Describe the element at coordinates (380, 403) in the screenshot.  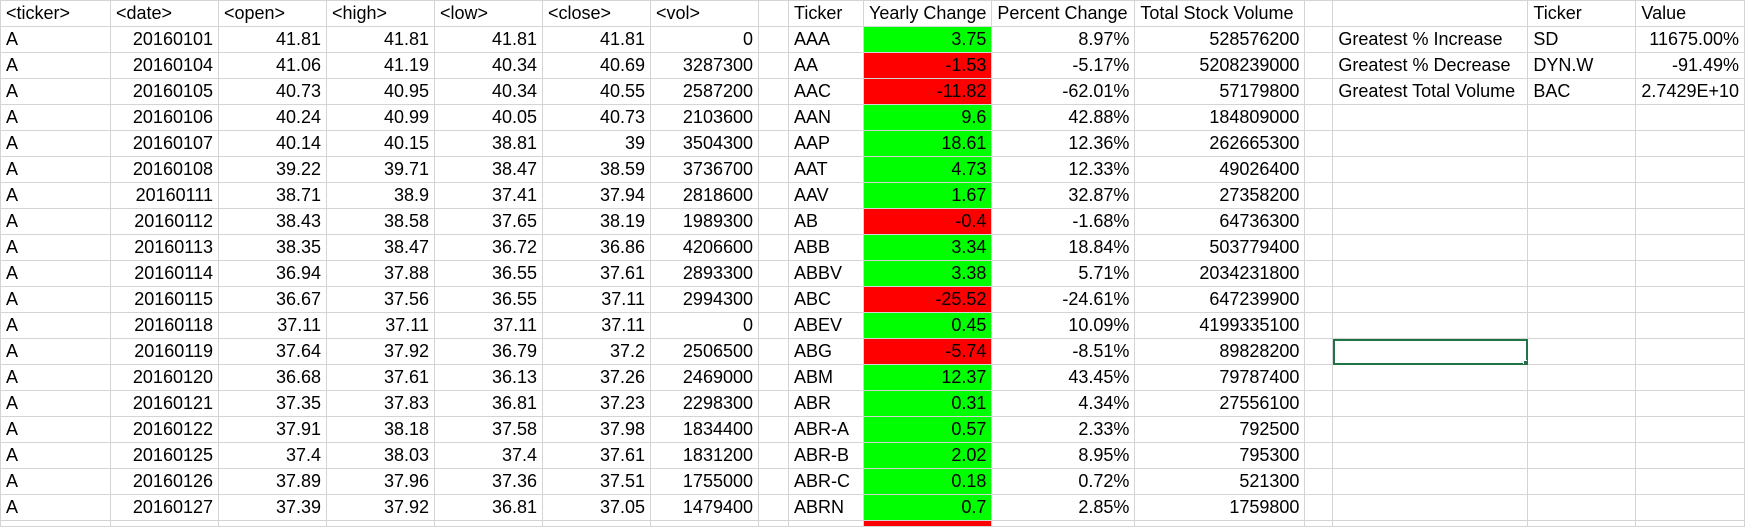
I see `cell-high: 37.83` at that location.